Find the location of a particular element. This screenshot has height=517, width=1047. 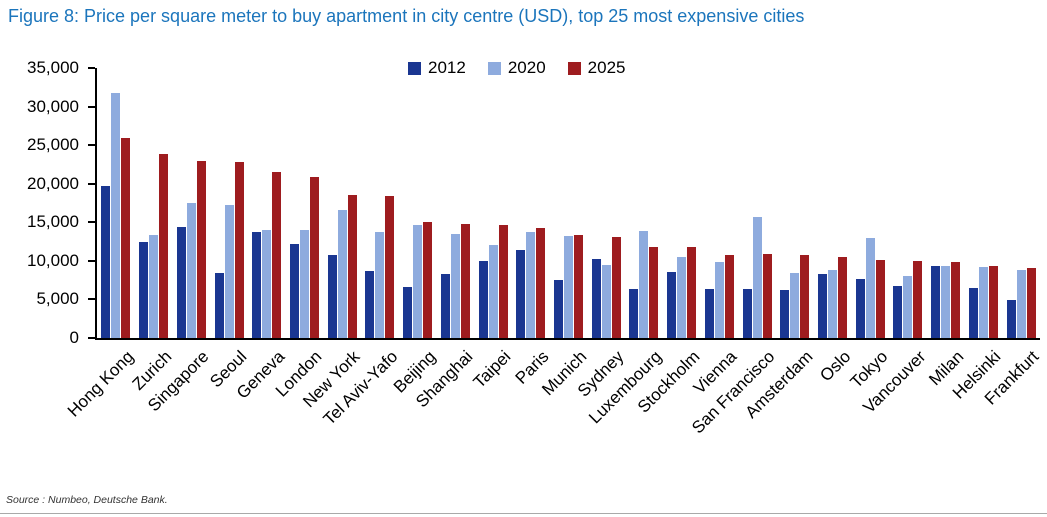

legend-label: 2020 is located at coordinates (526, 67).